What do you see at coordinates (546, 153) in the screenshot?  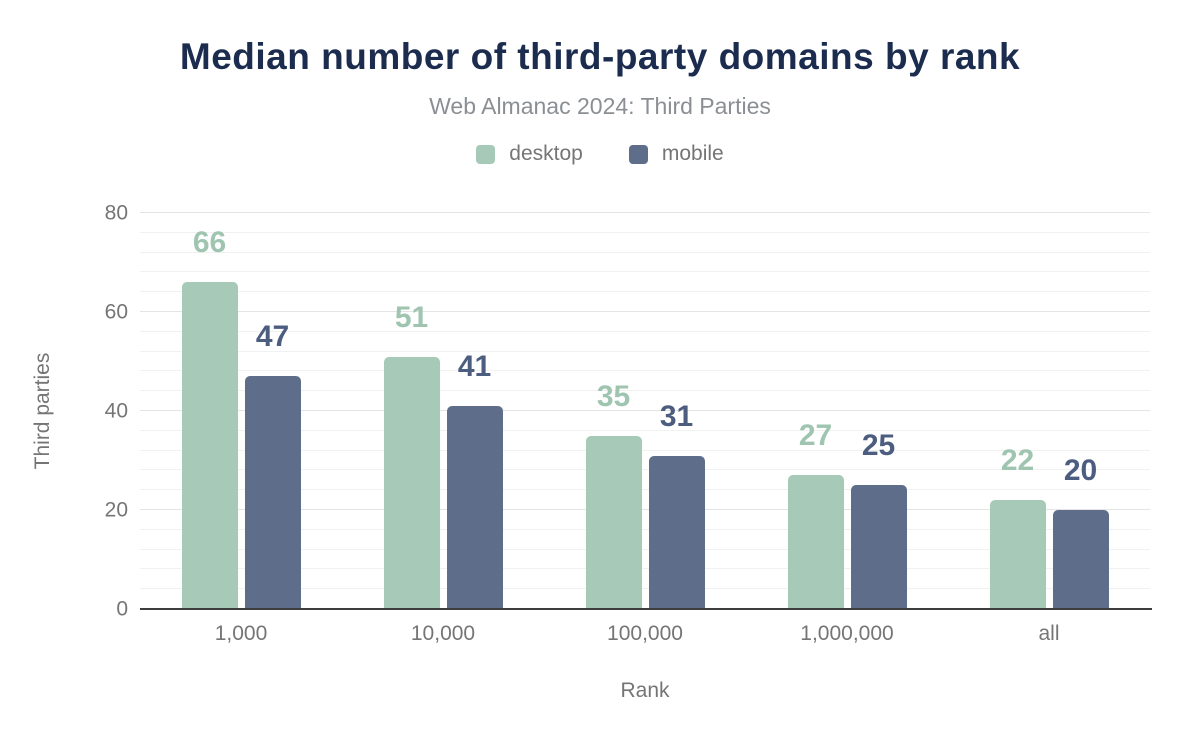 I see `legend-label-desktop: desktop` at bounding box center [546, 153].